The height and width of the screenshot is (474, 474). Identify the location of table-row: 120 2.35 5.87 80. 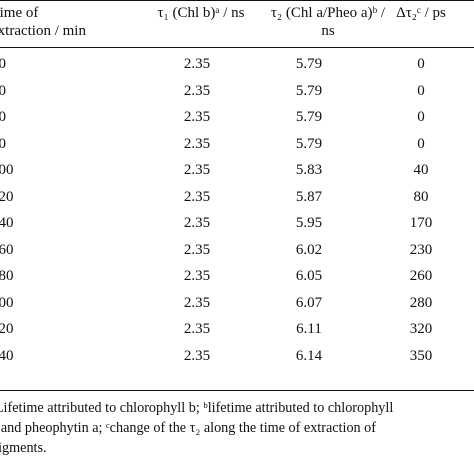
(237, 199).